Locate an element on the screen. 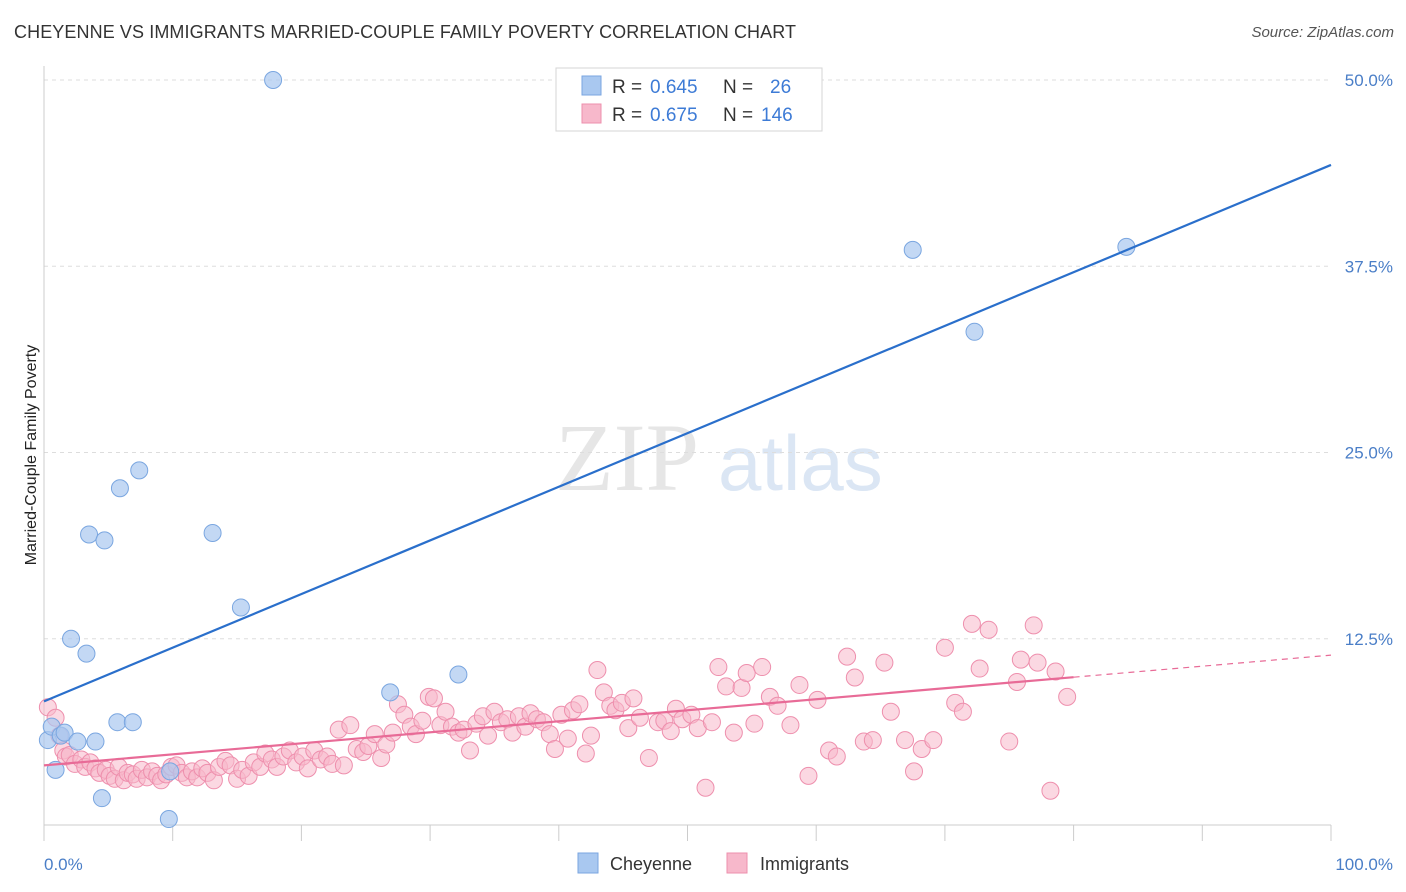 This screenshot has height=892, width=1406. y-tick-label-3: 50.0% is located at coordinates (1369, 80).